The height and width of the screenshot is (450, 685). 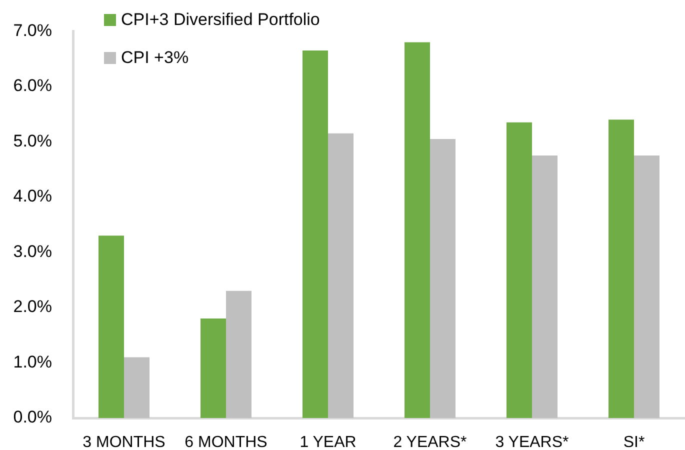 I want to click on y-tick-label: 7.0%, so click(x=32, y=30).